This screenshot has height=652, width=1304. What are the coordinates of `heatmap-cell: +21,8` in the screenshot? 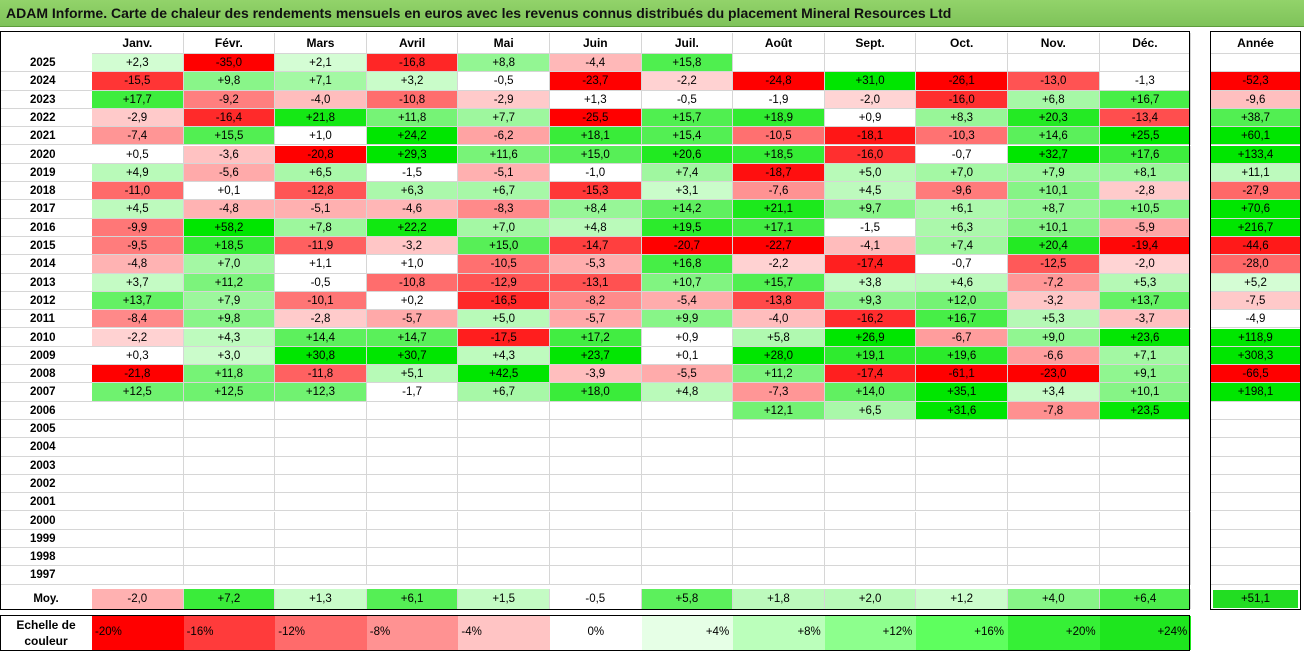 It's located at (321, 118).